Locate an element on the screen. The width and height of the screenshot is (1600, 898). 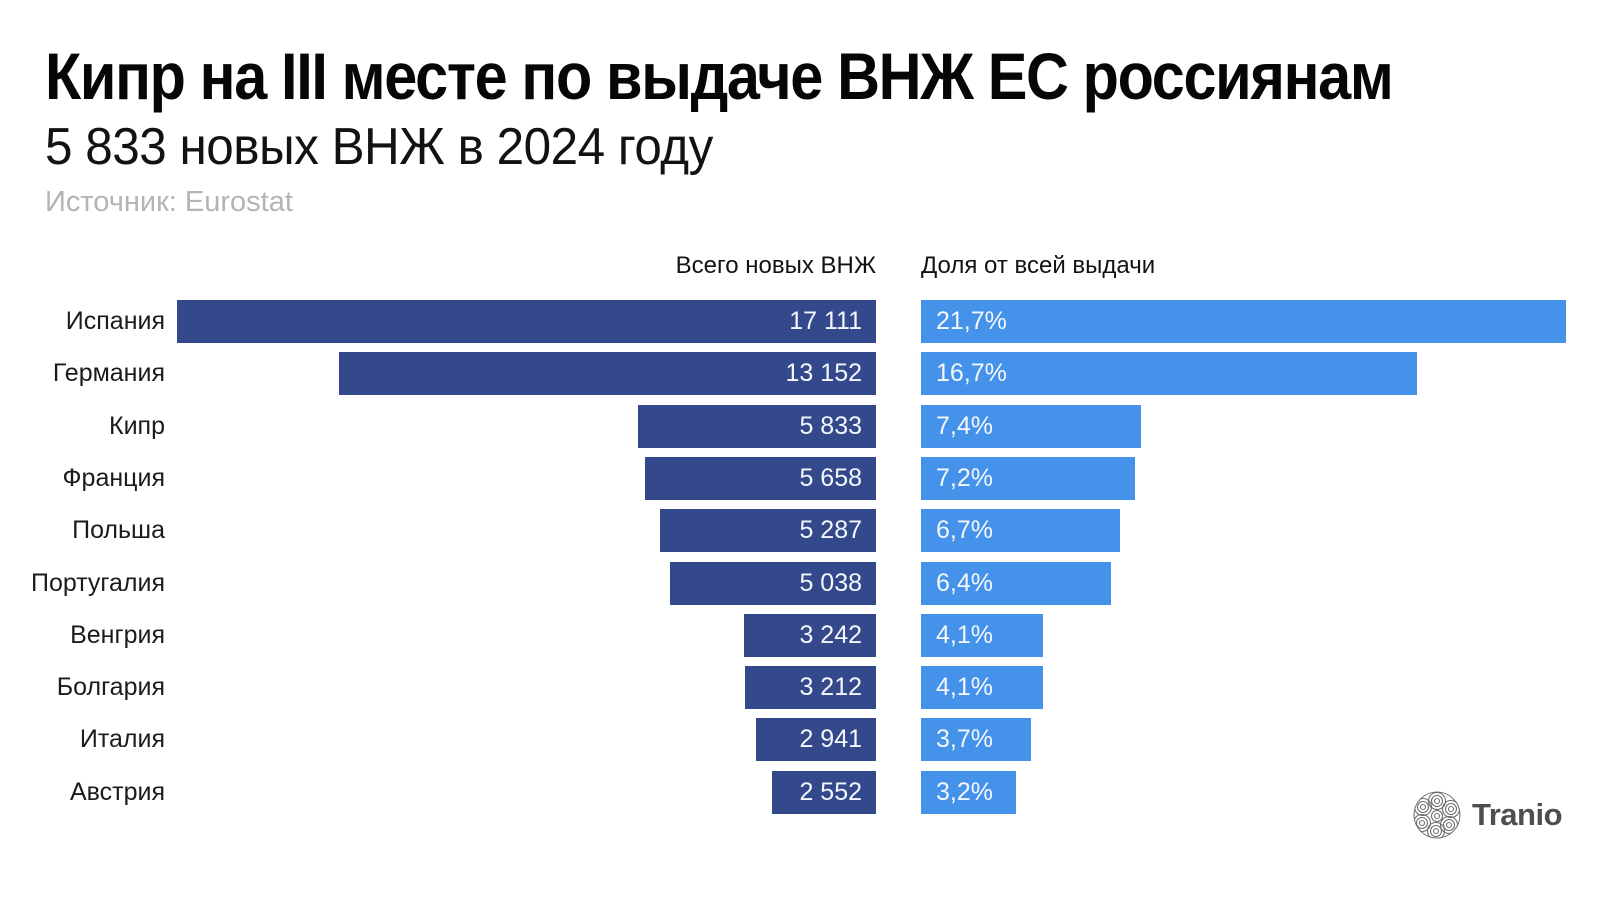
country-label: Кипр is located at coordinates (137, 426).